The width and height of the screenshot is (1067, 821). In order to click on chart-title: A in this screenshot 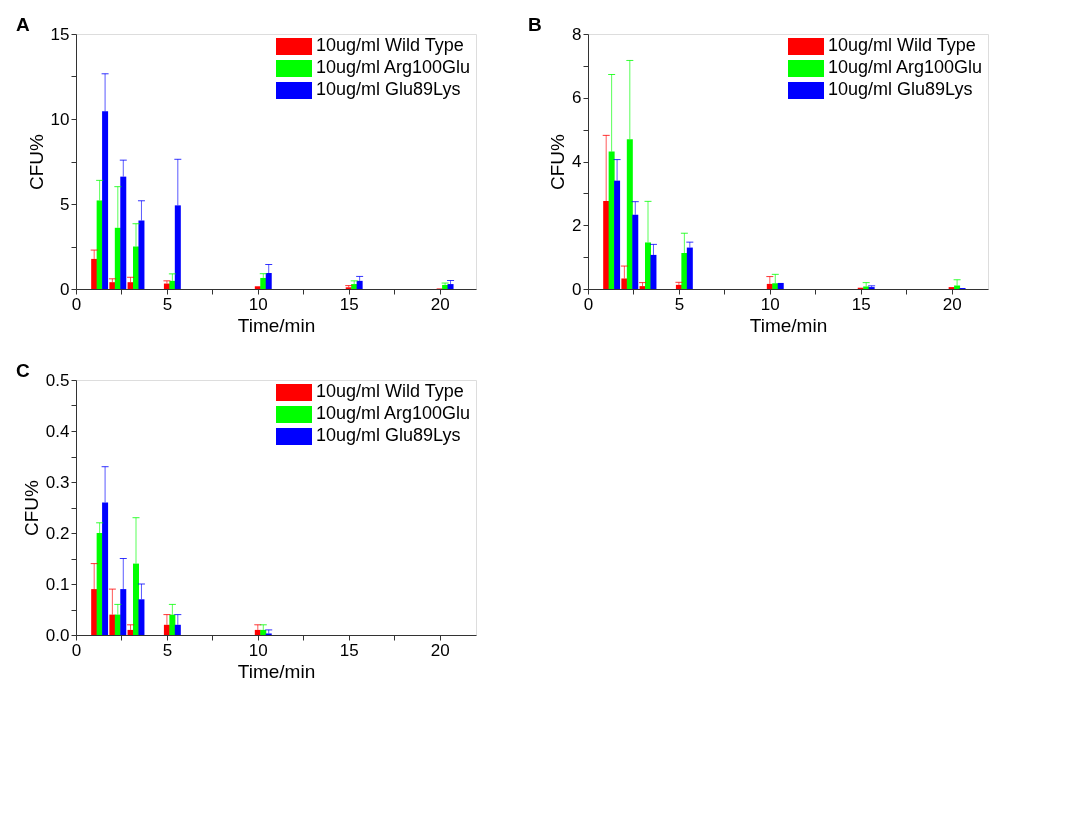, I will do `click(23, 24)`.